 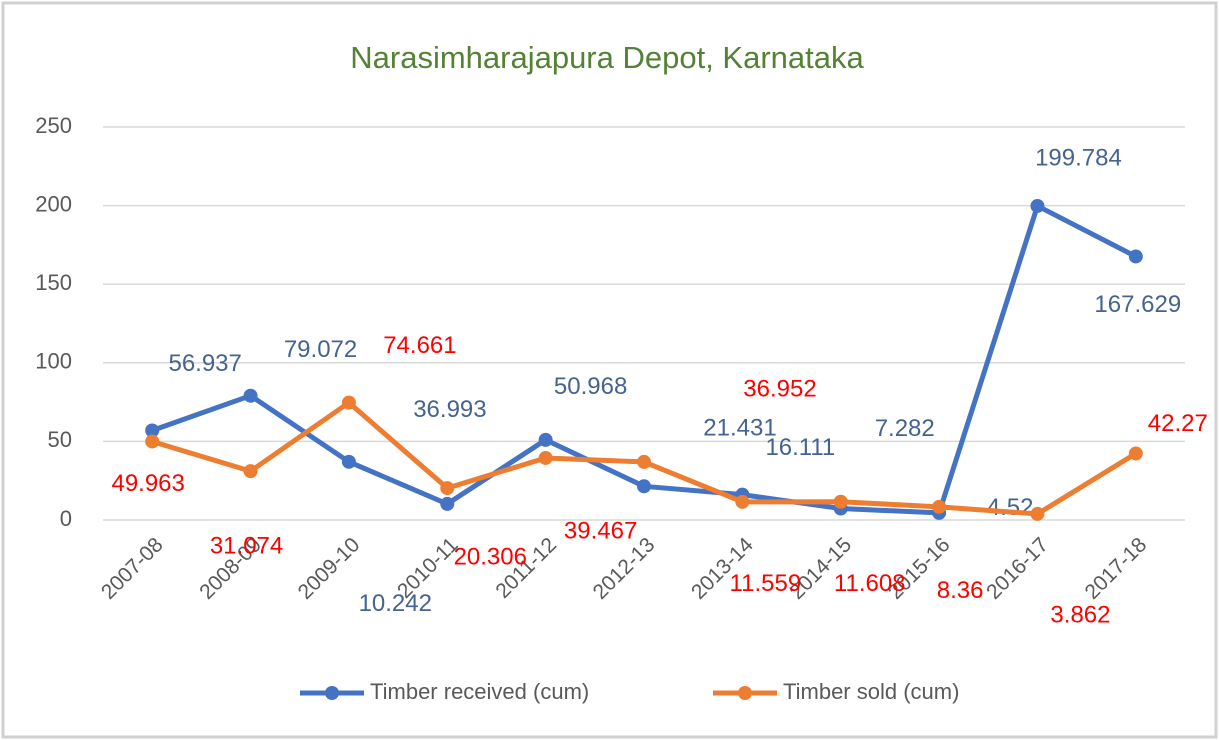 I want to click on data-label: 50.968, so click(x=590, y=386).